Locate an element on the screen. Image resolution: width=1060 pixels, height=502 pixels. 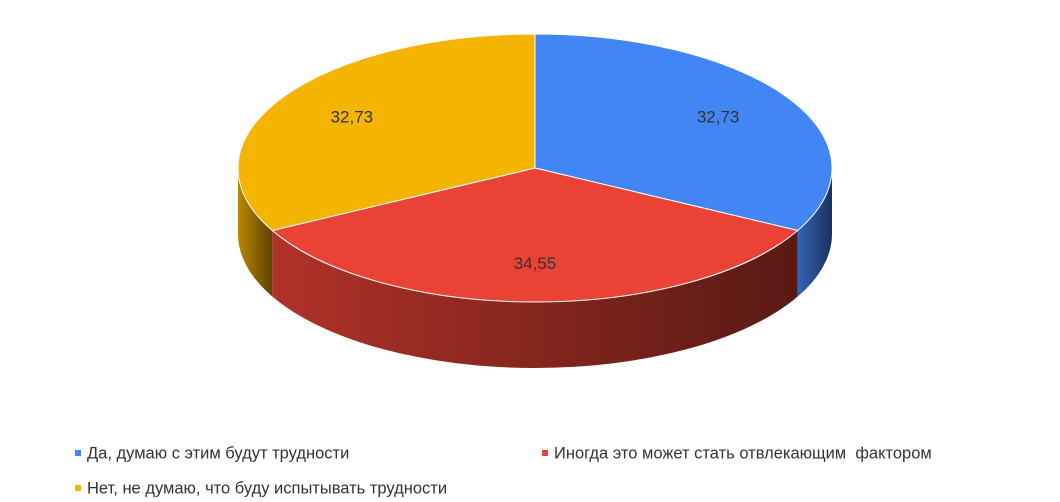
legend-label: Да, думаю с этим будут трудности is located at coordinates (218, 453).